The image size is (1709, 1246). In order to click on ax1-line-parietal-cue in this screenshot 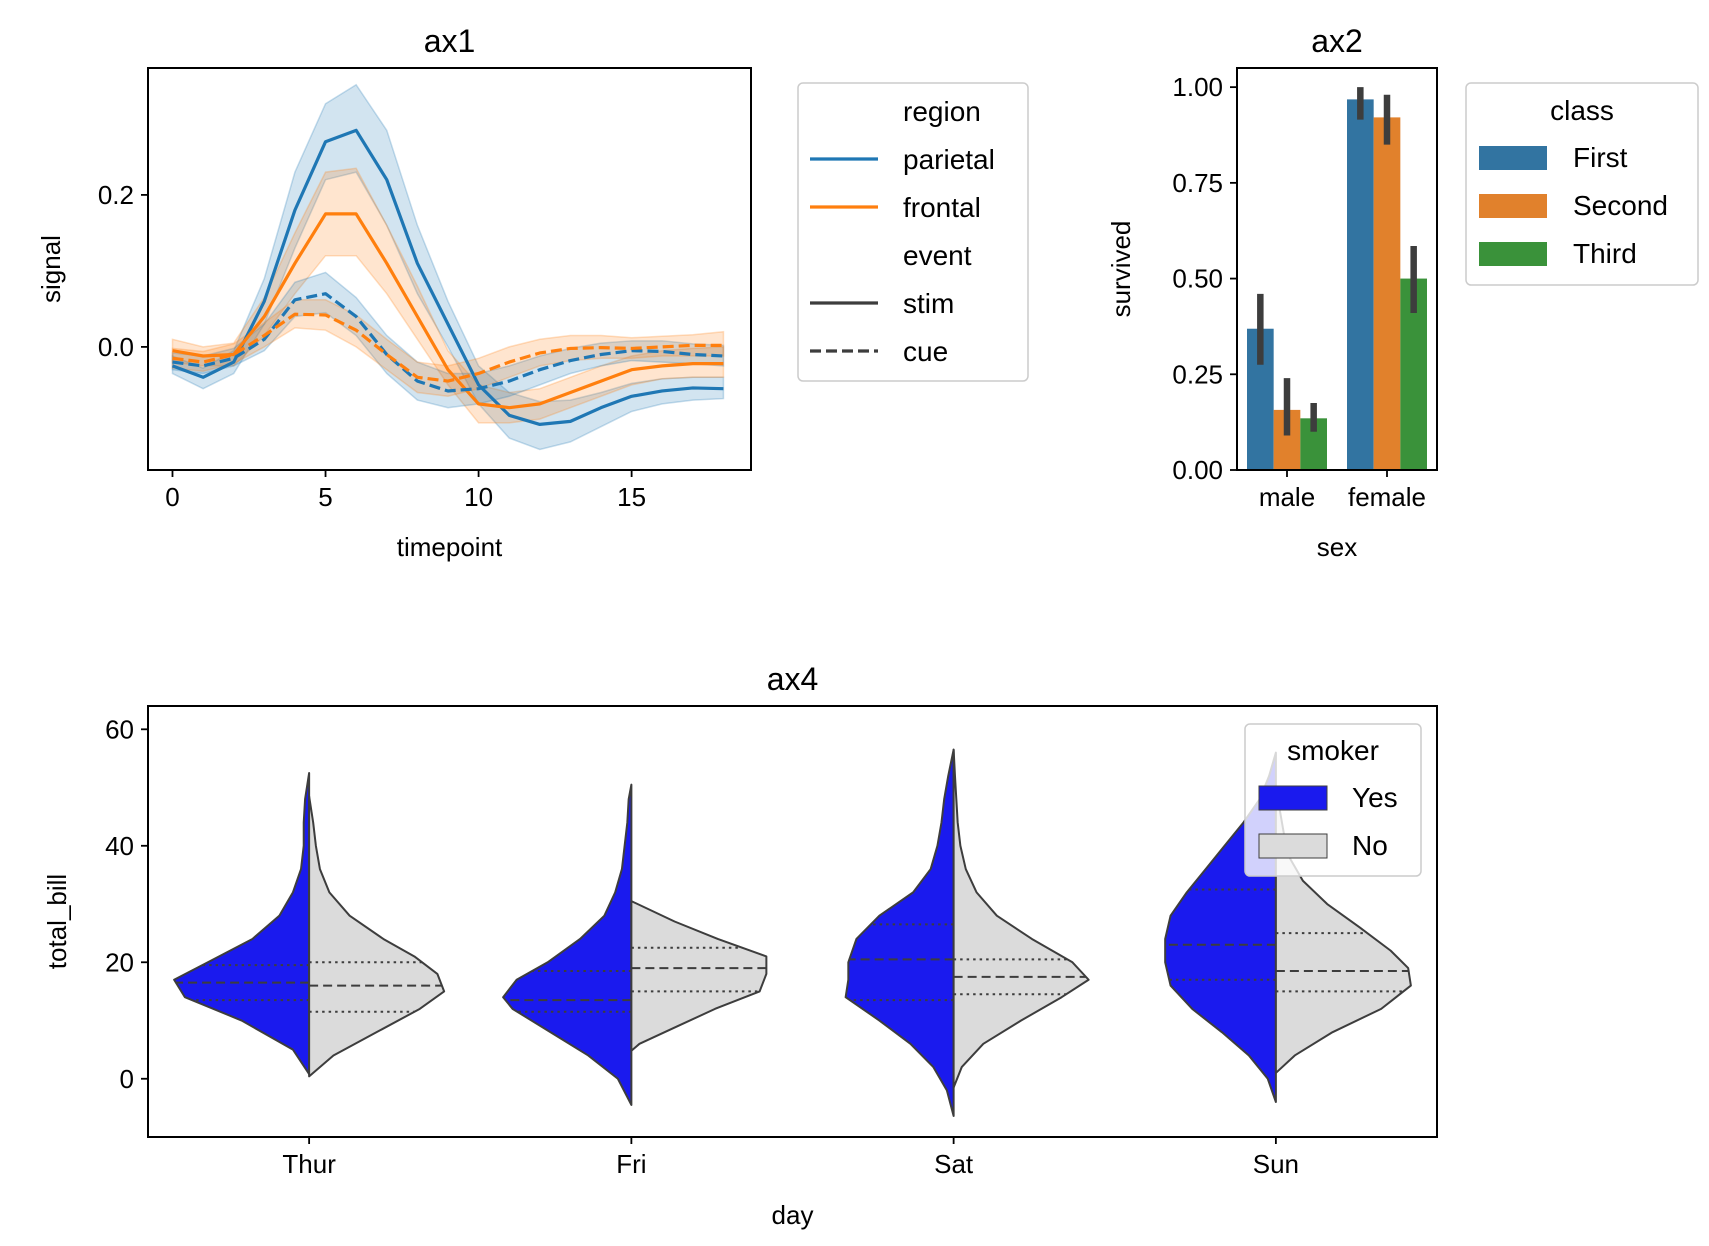, I will do `click(448, 342)`.